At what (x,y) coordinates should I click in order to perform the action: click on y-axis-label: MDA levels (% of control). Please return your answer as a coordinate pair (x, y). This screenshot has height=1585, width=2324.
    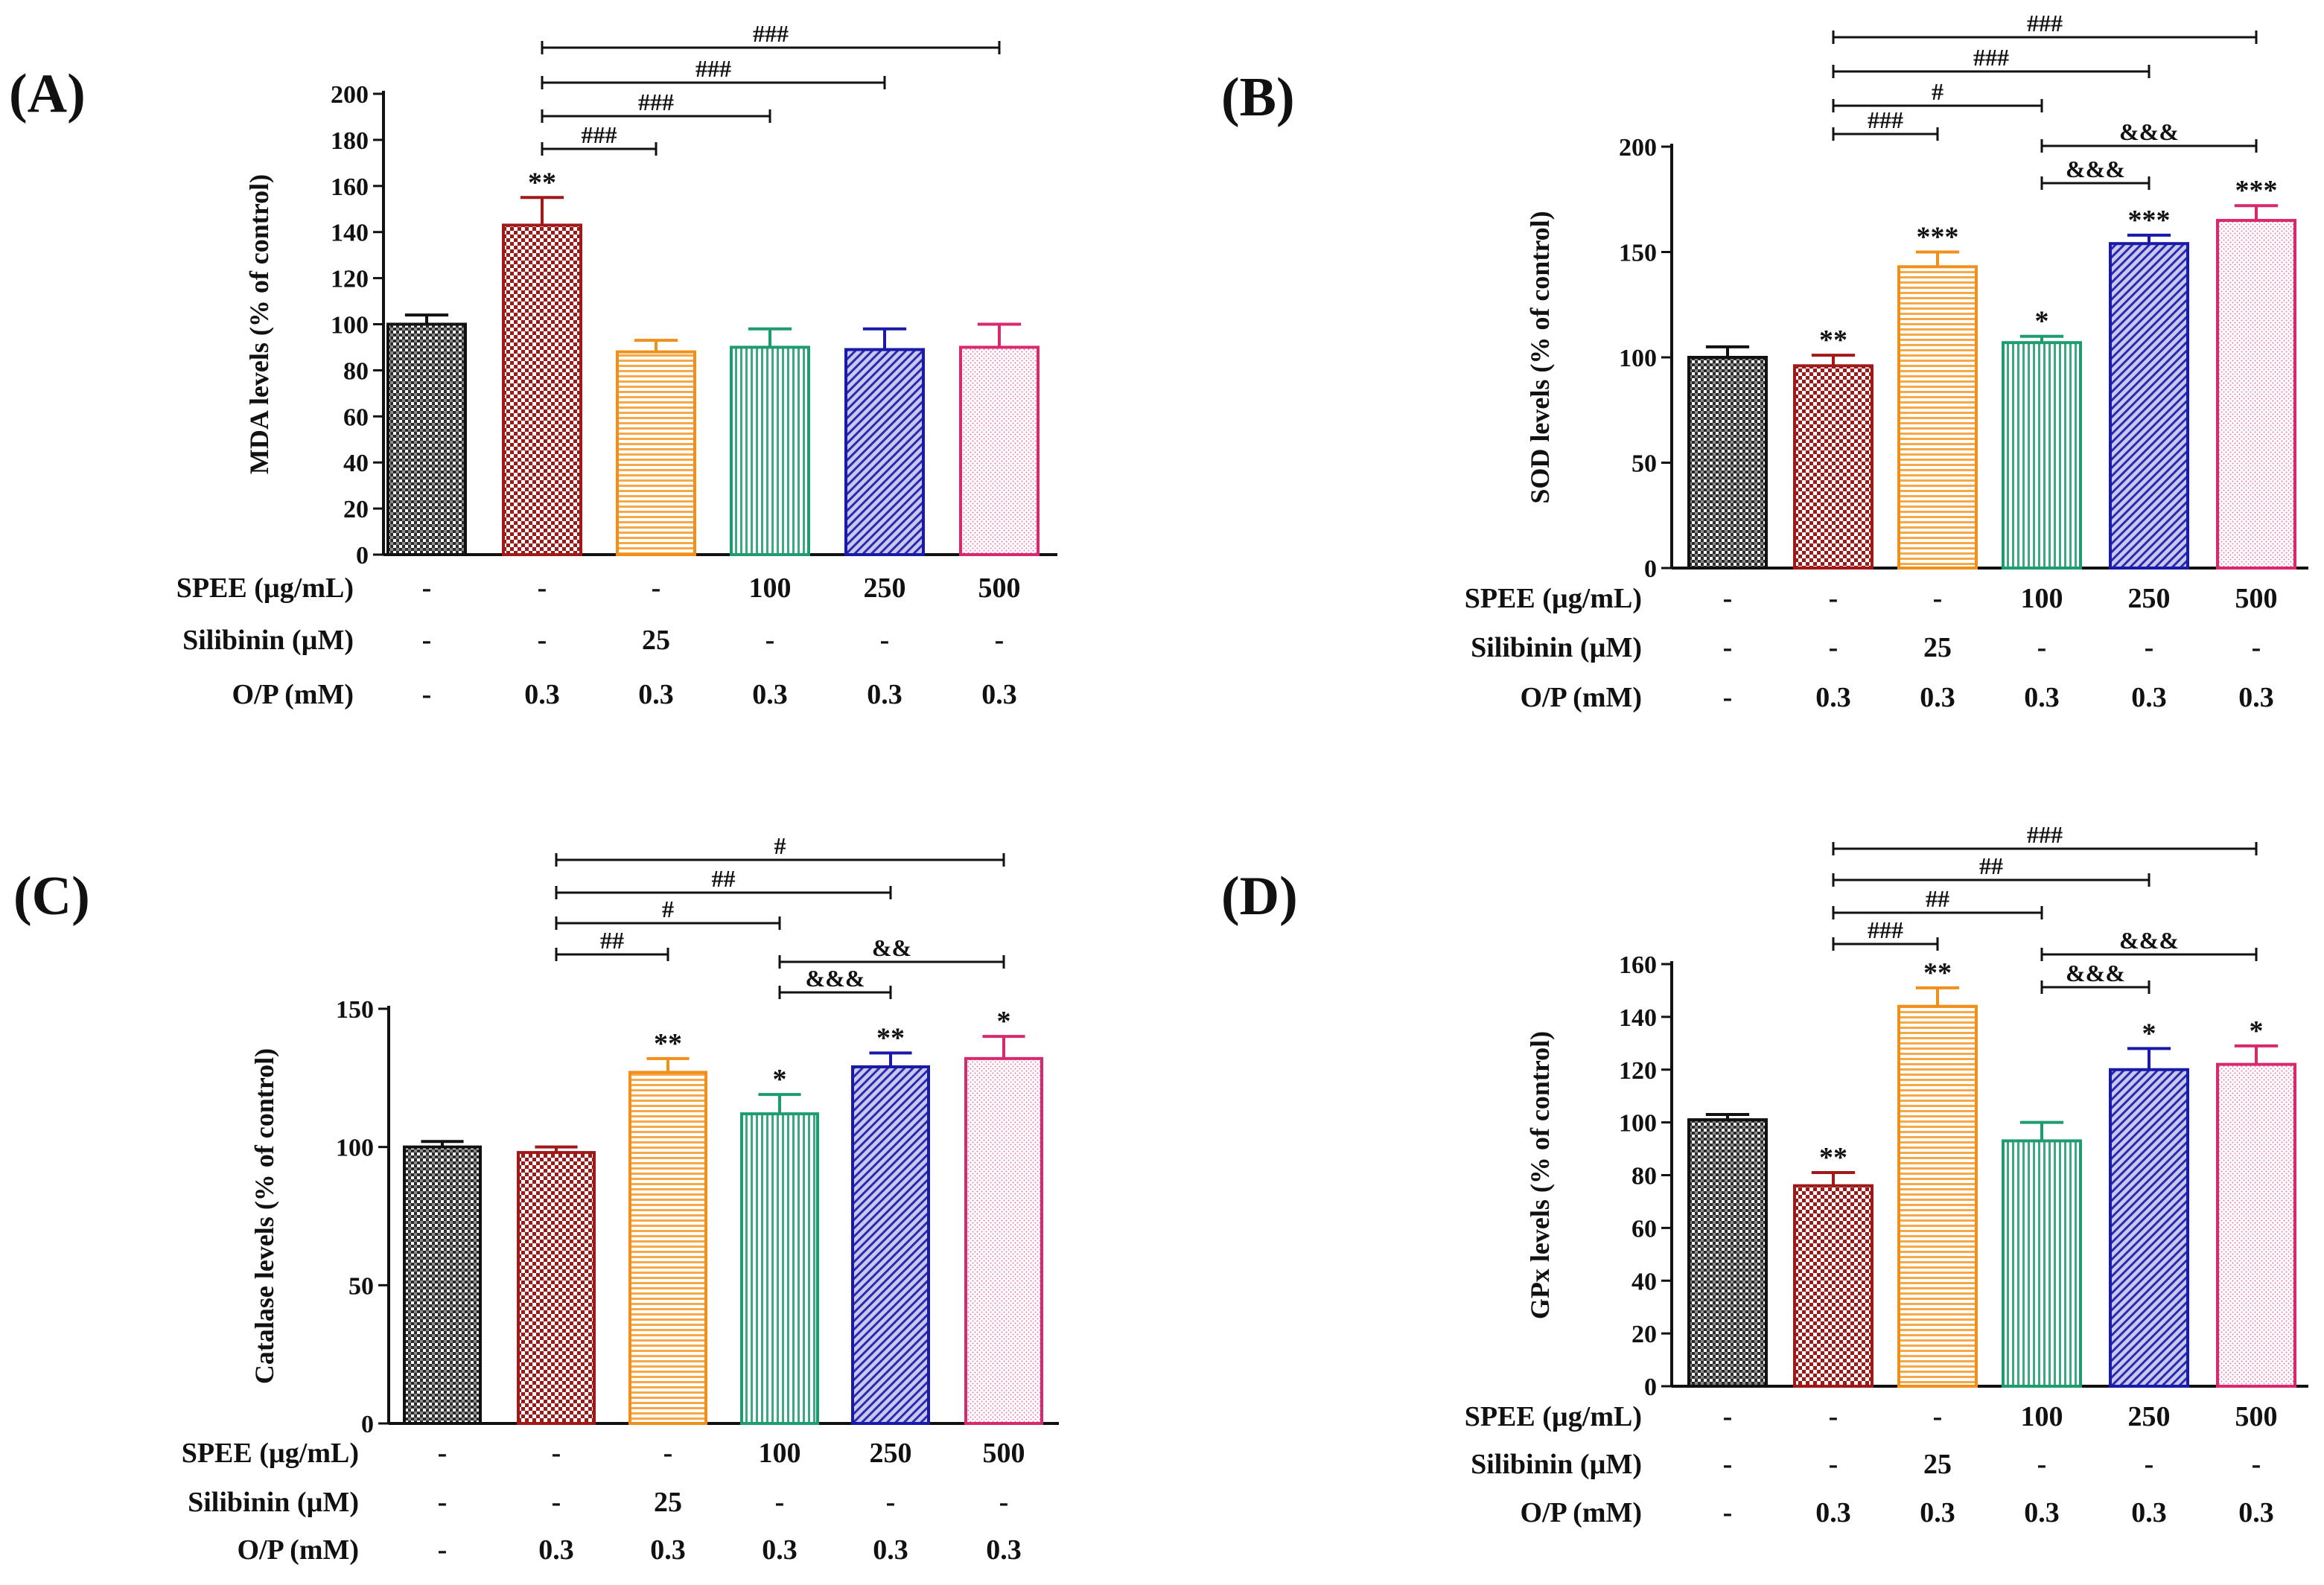
    Looking at the image, I should click on (259, 324).